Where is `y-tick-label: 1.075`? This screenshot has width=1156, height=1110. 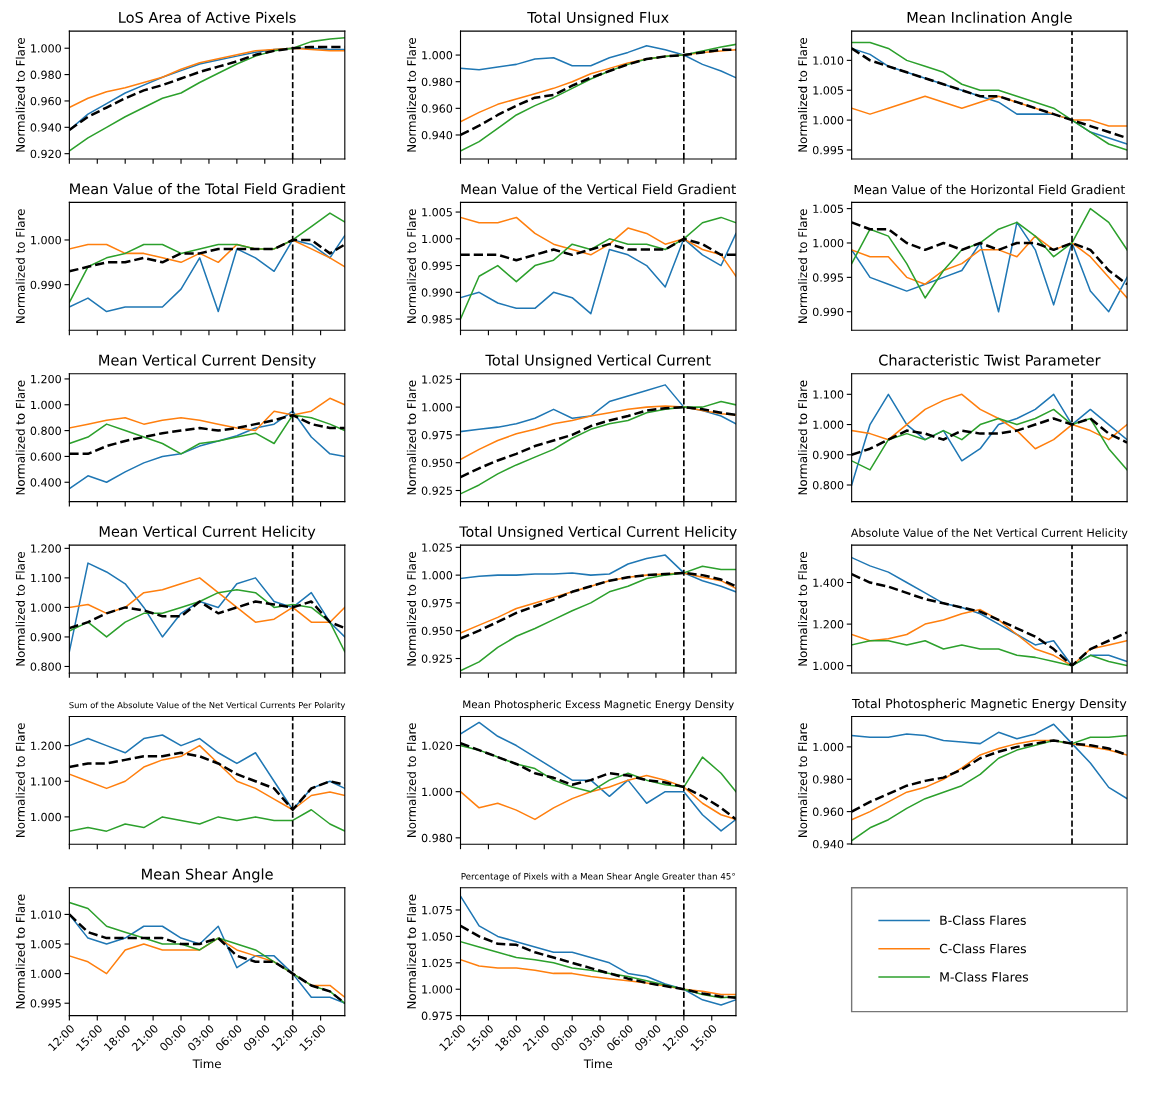
y-tick-label: 1.075 is located at coordinates (437, 910).